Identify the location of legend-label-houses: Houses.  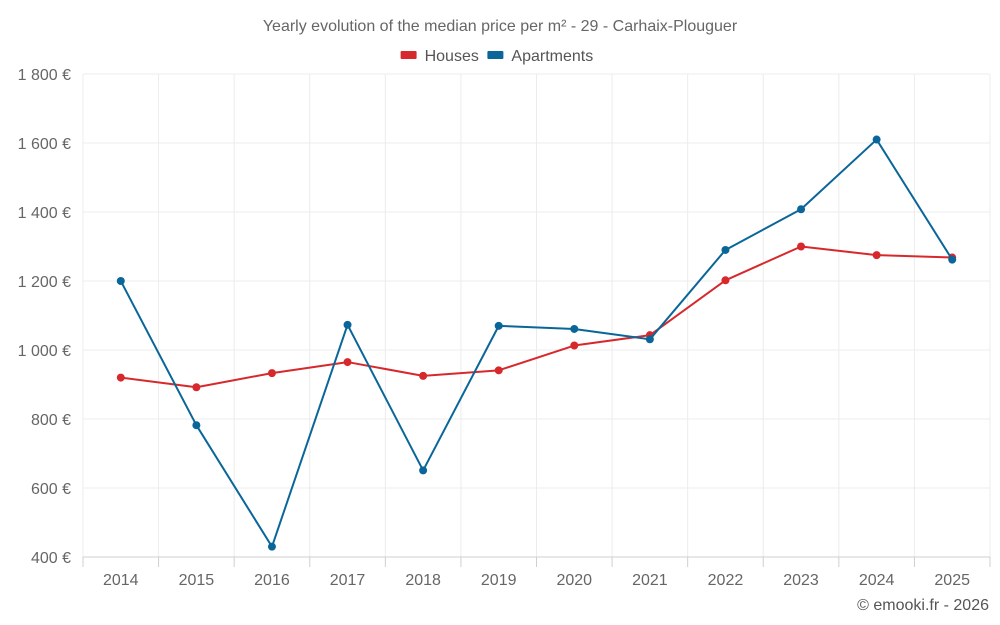
(452, 56).